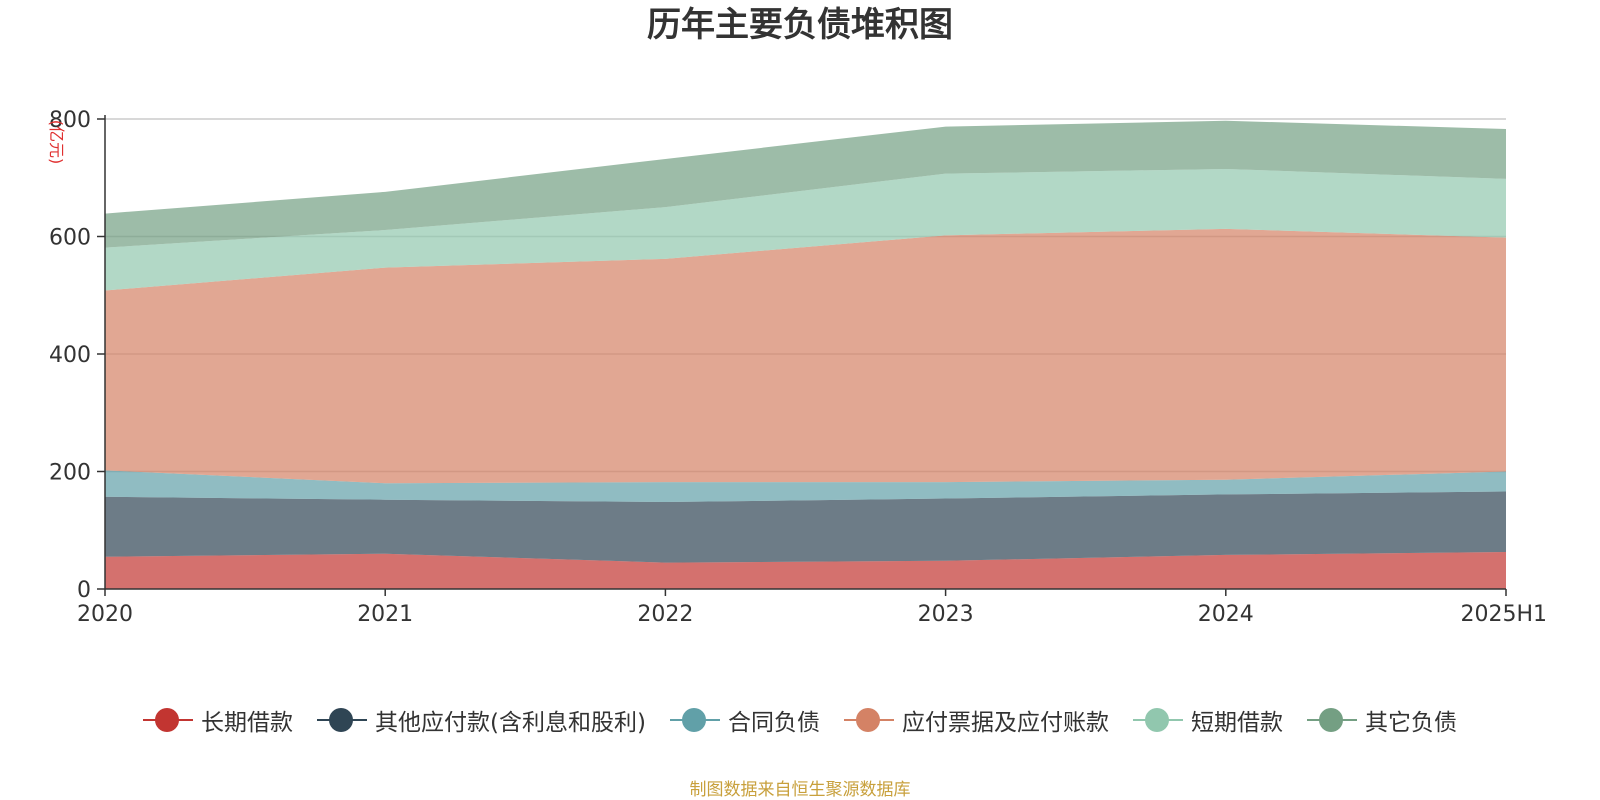 This screenshot has height=800, width=1600. Describe the element at coordinates (70, 355) in the screenshot. I see `y-tick-label: 400` at that location.